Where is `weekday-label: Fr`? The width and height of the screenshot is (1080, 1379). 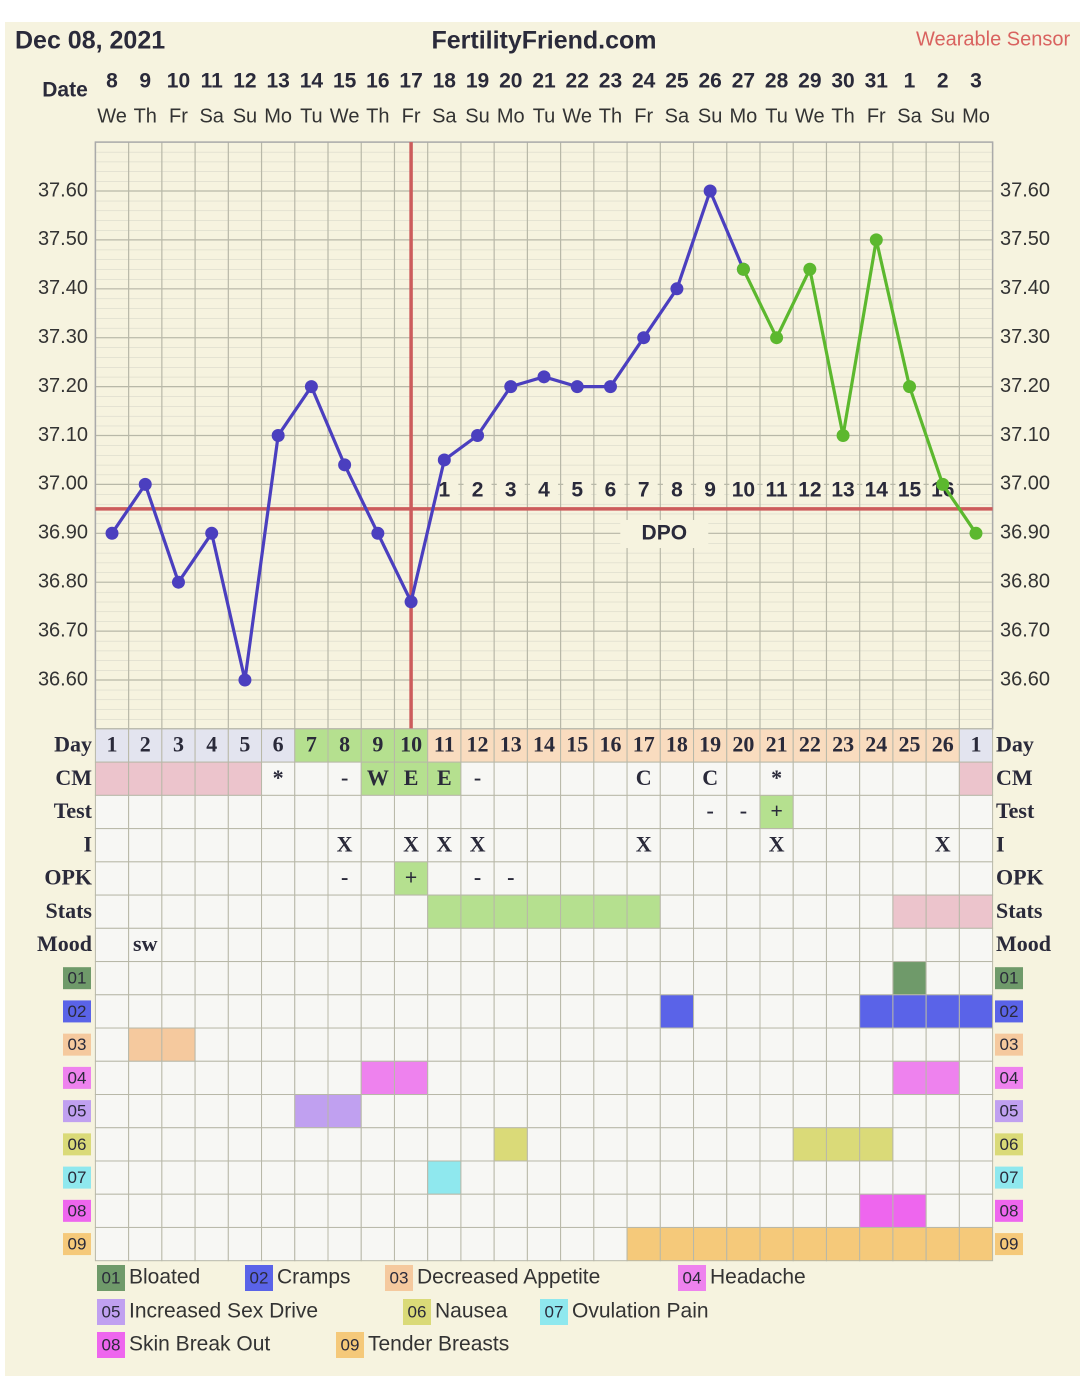 weekday-label: Fr is located at coordinates (178, 116).